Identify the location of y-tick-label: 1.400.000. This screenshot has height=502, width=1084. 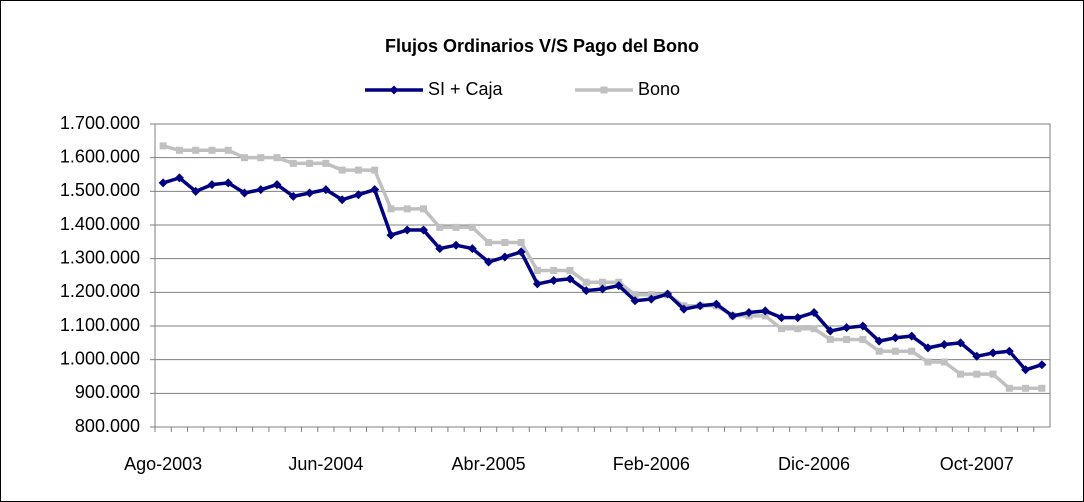
(100, 224).